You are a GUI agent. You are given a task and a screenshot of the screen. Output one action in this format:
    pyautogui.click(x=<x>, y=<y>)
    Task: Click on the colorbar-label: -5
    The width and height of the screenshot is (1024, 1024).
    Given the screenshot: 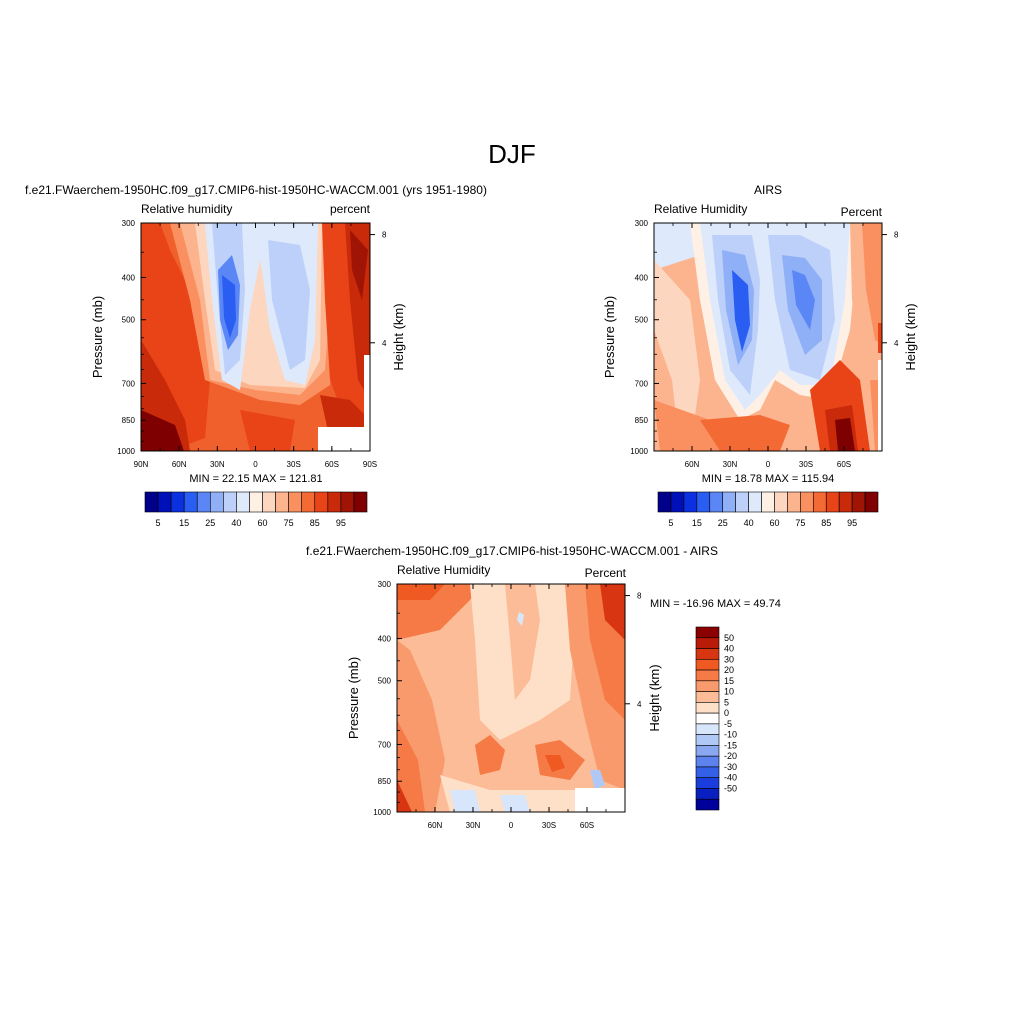 What is the action you would take?
    pyautogui.click(x=728, y=724)
    